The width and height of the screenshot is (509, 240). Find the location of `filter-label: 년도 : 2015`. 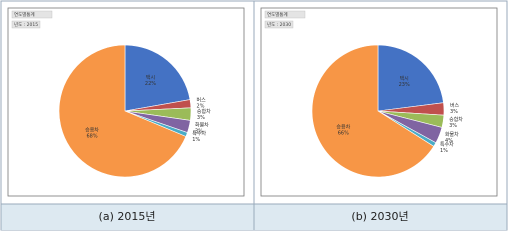

filter-label: 년도 : 2015 is located at coordinates (26, 24).